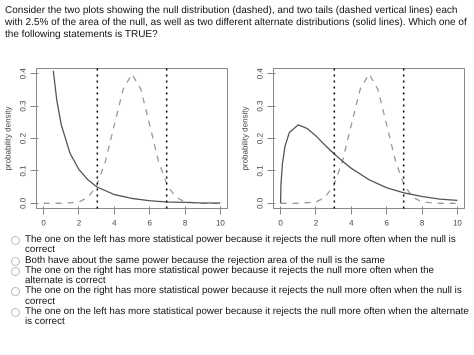 The height and width of the screenshot is (355, 474). I want to click on text: The one on the left has more statistical power because it rejects the null more often when the alternate is correct, so click(247, 317).